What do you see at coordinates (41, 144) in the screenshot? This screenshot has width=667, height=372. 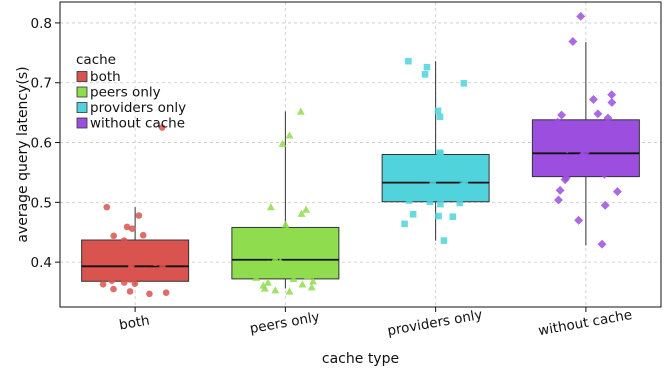 I see `y-tick-label: 0.6` at bounding box center [41, 144].